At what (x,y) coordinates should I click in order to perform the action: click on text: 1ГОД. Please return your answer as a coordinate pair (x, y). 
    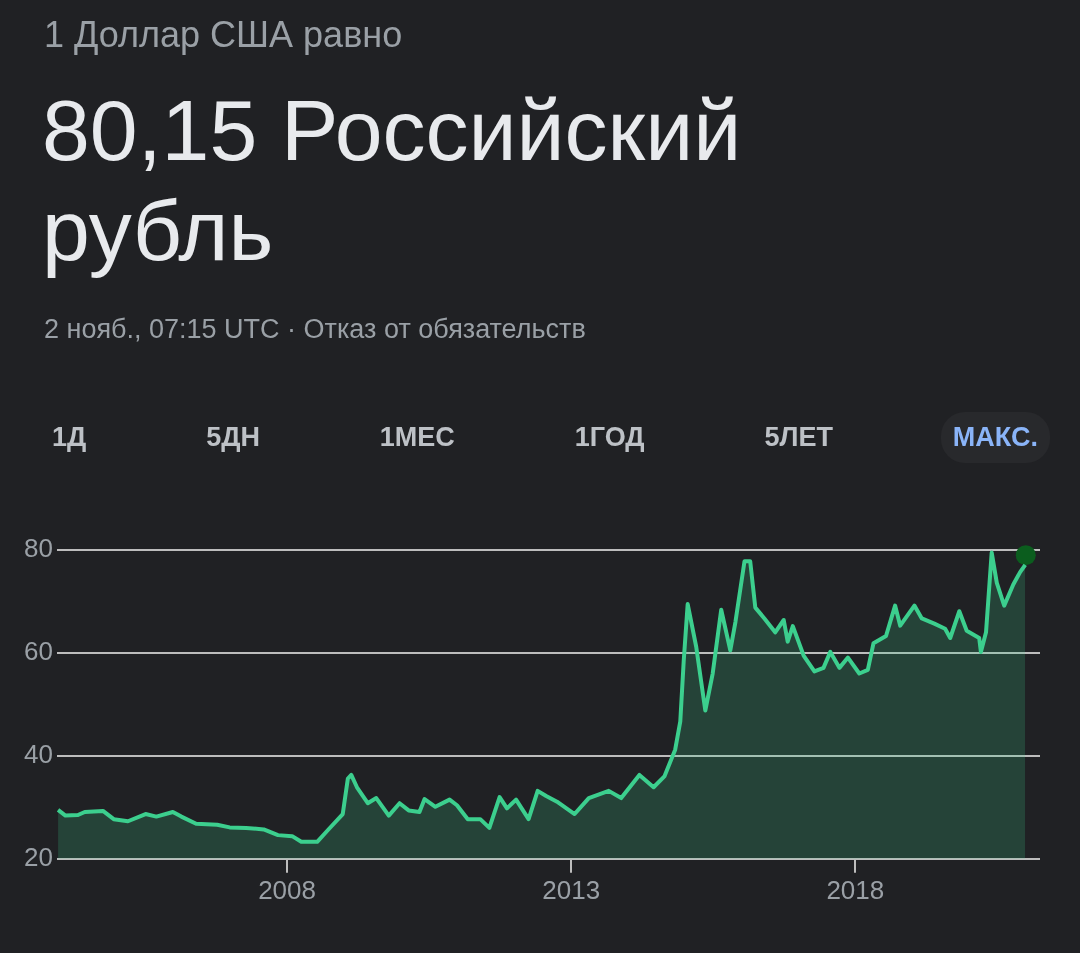
    Looking at the image, I should click on (609, 437).